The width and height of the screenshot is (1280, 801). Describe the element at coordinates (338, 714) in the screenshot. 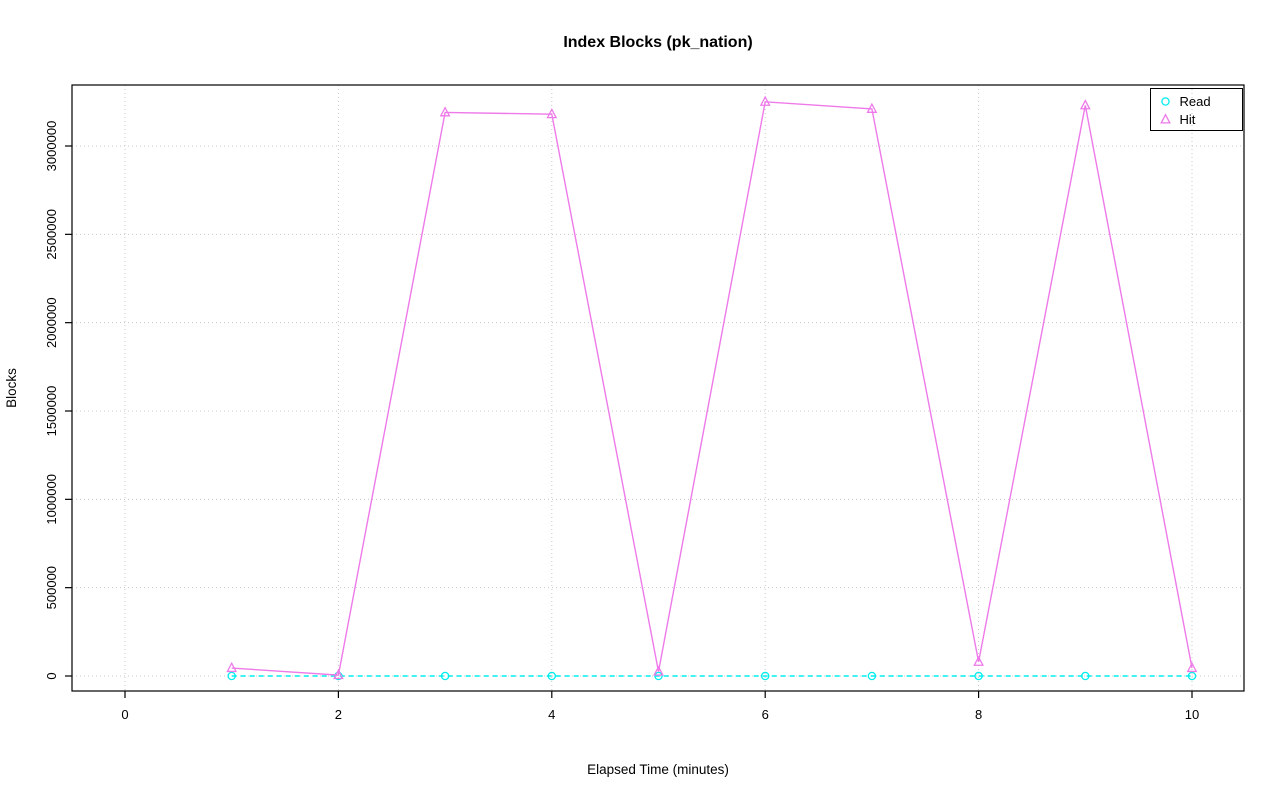

I see `x-tick-label: 2` at that location.